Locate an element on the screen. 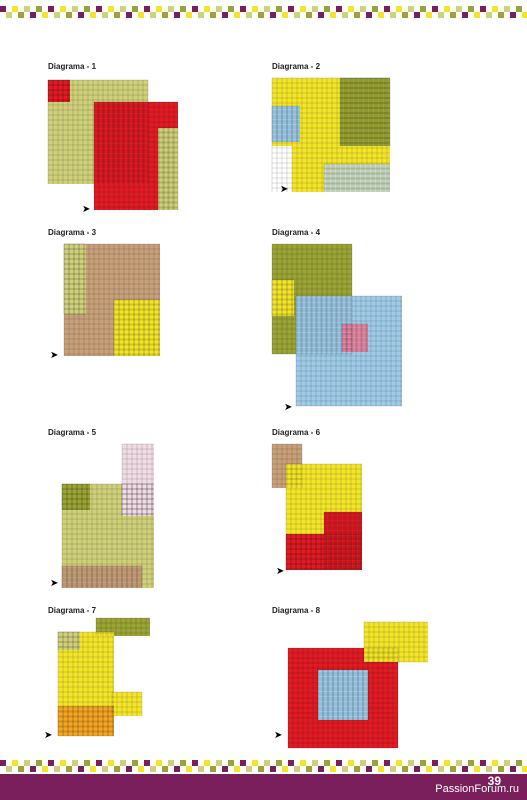  top-checker-border is located at coordinates (263, 12).